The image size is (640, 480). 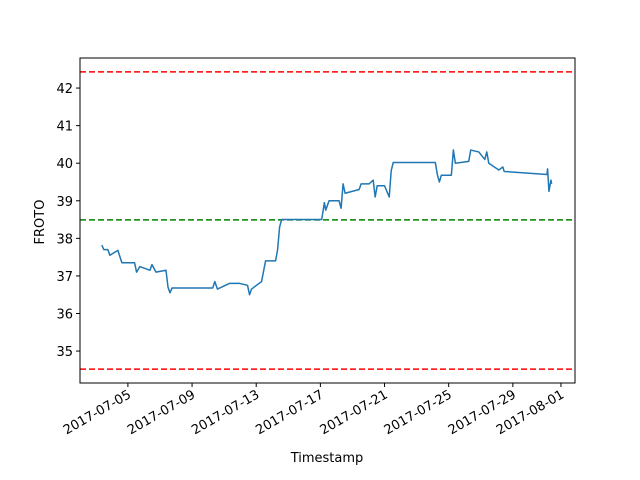 What do you see at coordinates (40, 222) in the screenshot?
I see `y-axis-label: FROTO` at bounding box center [40, 222].